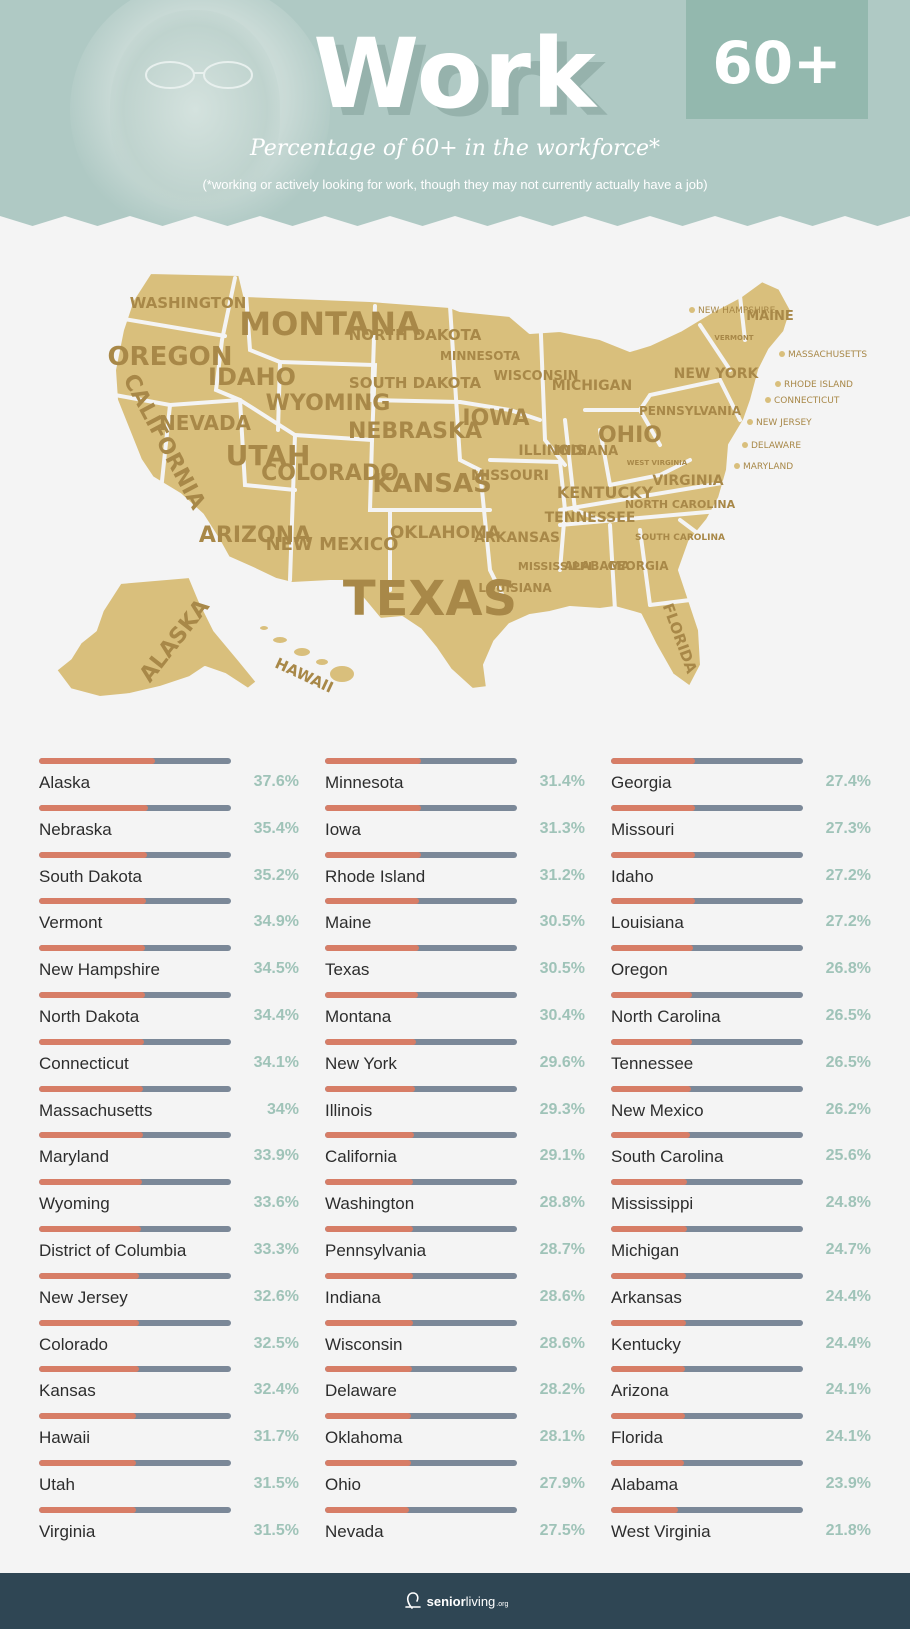  I want to click on bar-item: Alaska 37.6%, so click(169, 779).